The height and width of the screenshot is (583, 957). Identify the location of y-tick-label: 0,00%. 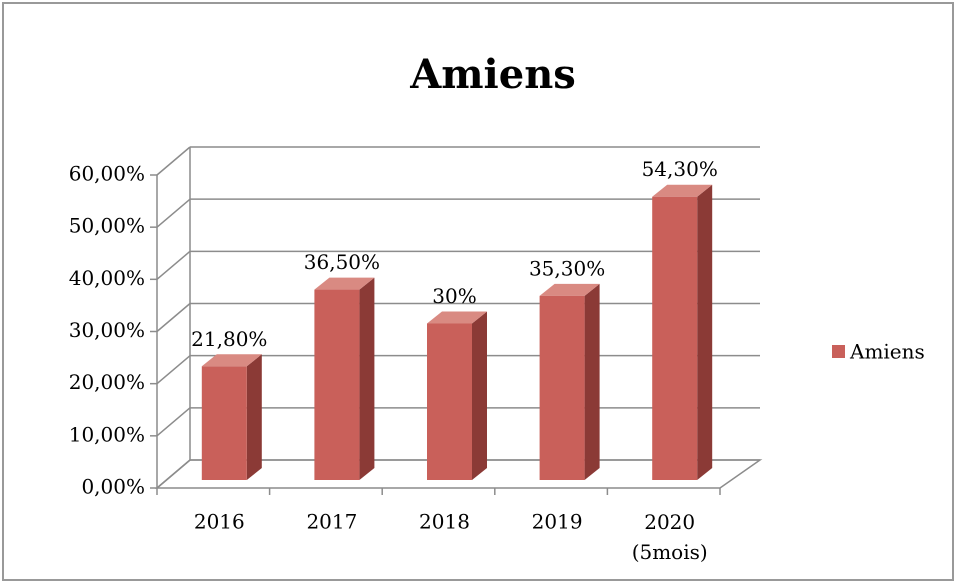
(113, 487).